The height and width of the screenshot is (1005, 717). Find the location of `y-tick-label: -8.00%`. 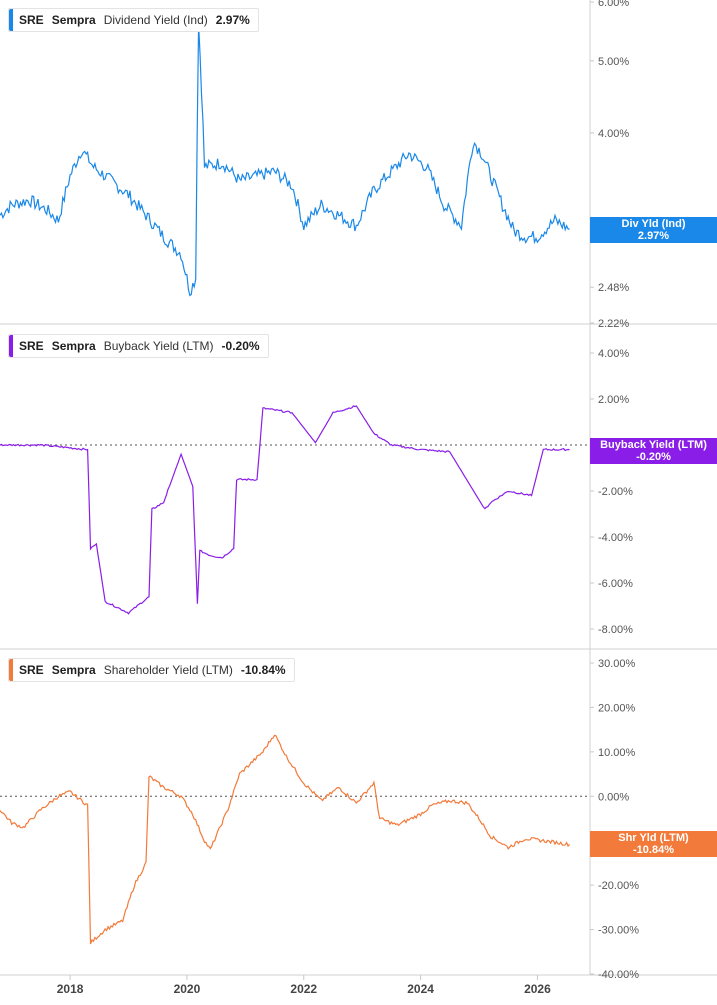

y-tick-label: -8.00% is located at coordinates (615, 630).